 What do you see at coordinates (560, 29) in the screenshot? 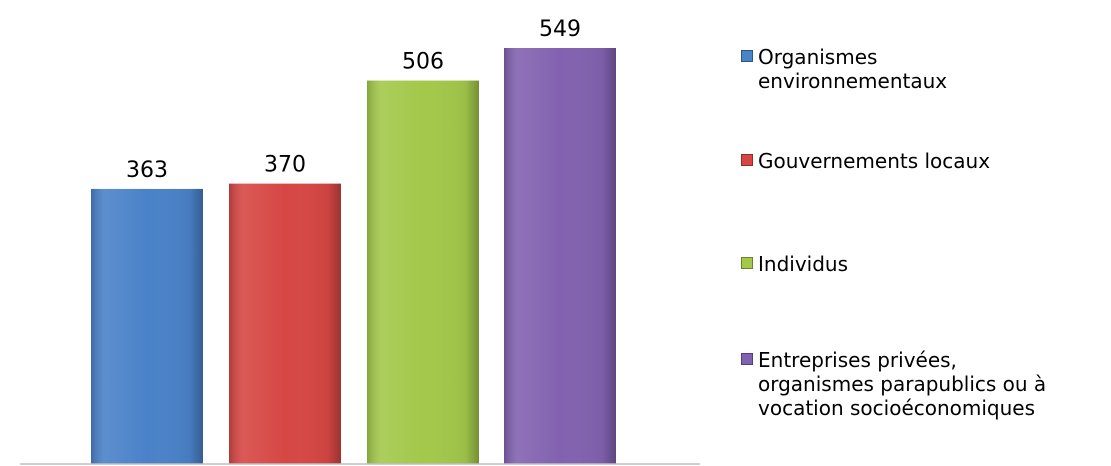
I see `data-label-4: 549` at bounding box center [560, 29].